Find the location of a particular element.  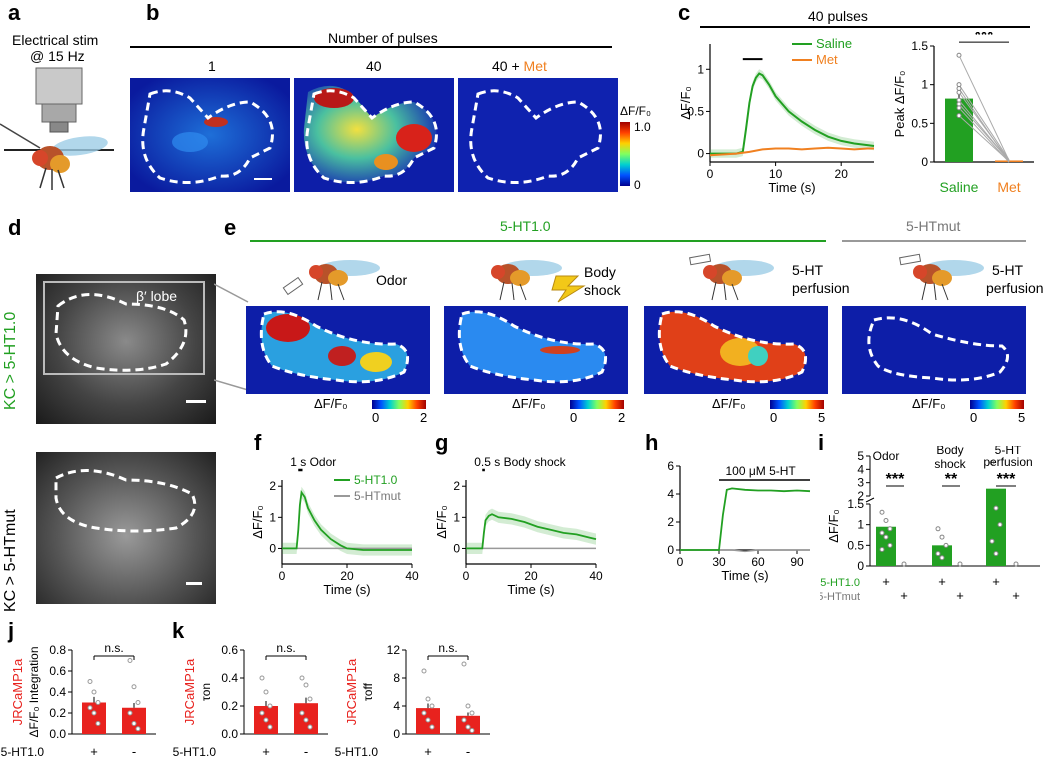

e-heatmap-5ht is located at coordinates (736, 350).